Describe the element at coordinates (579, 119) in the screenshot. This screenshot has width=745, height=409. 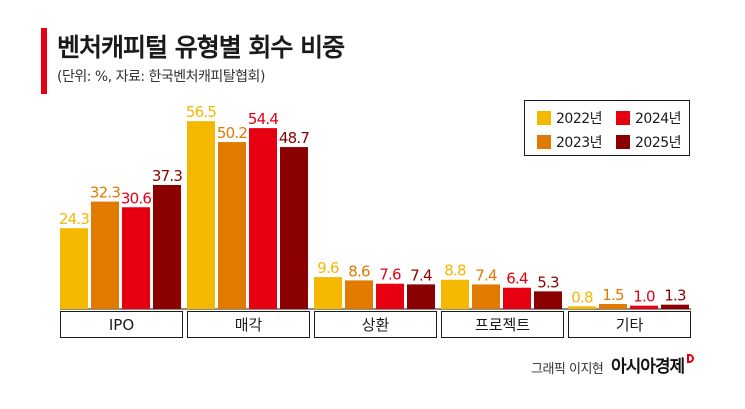
I see `legend-label-2022: 2022년` at that location.